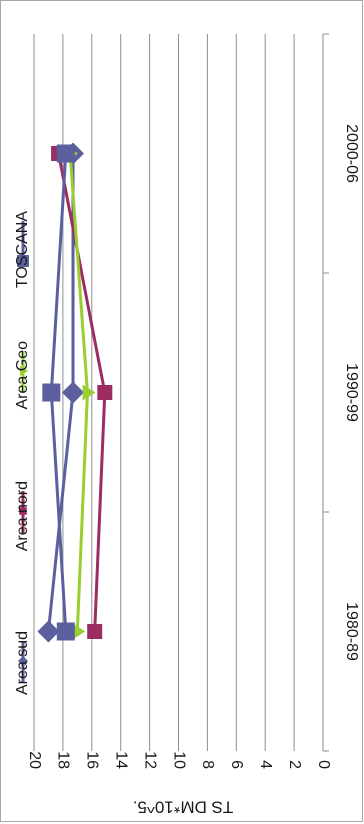 This screenshot has width=364, height=824. I want to click on category-label: 1980-89, so click(351, 631).